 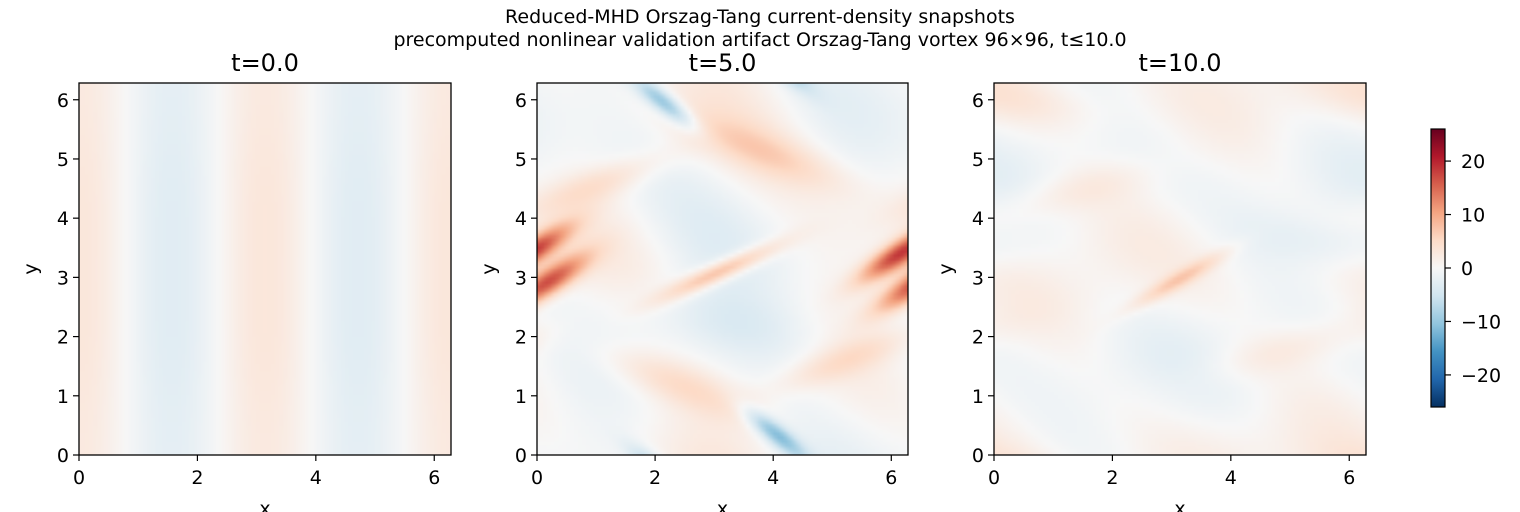 What do you see at coordinates (1473, 216) in the screenshot?
I see `colorbar-tick-label: 10` at bounding box center [1473, 216].